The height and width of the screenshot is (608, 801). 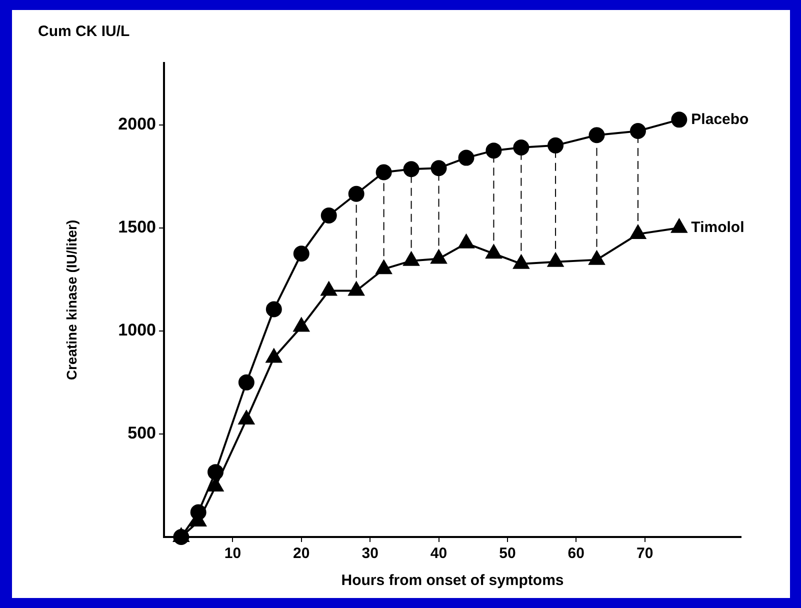 What do you see at coordinates (233, 553) in the screenshot?
I see `x-tick-label: 10` at bounding box center [233, 553].